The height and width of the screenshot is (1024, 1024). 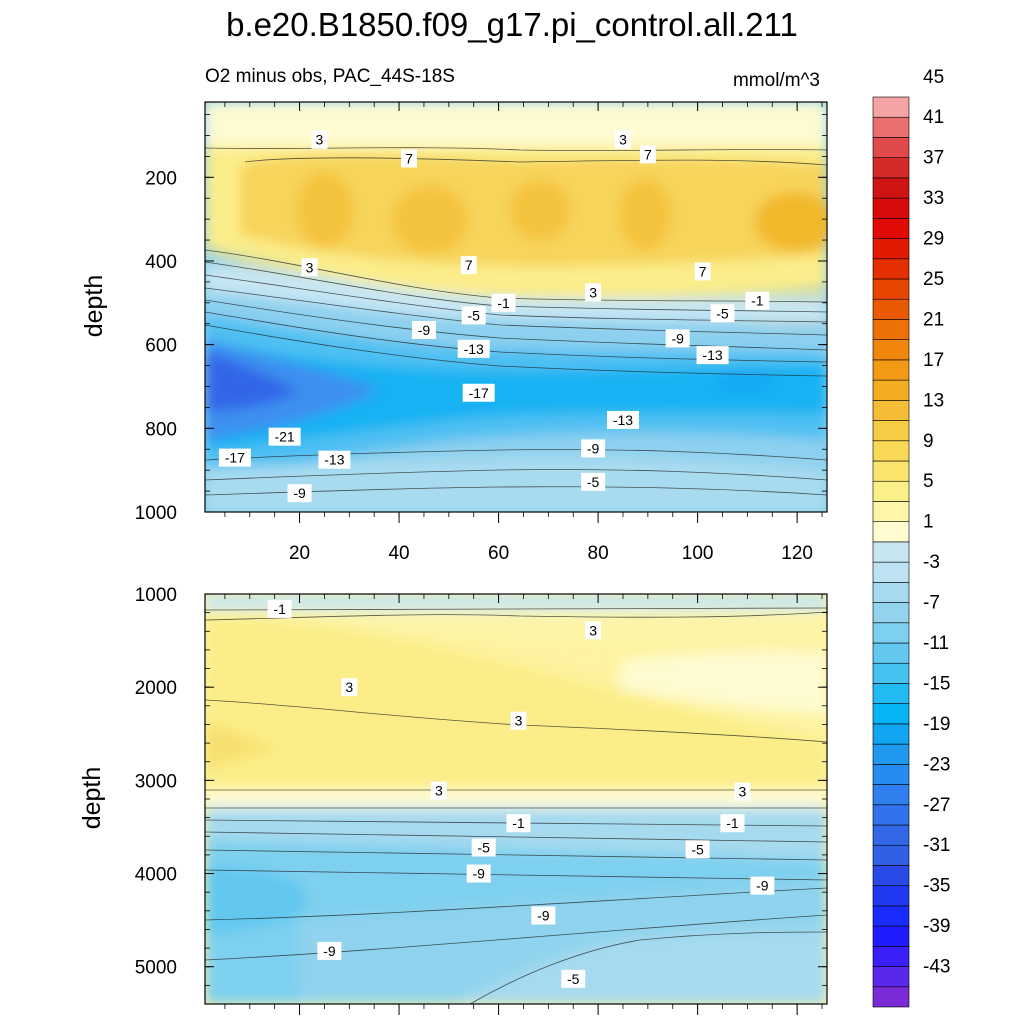 I want to click on bottom-y-tick-label: 5000, so click(x=156, y=968).